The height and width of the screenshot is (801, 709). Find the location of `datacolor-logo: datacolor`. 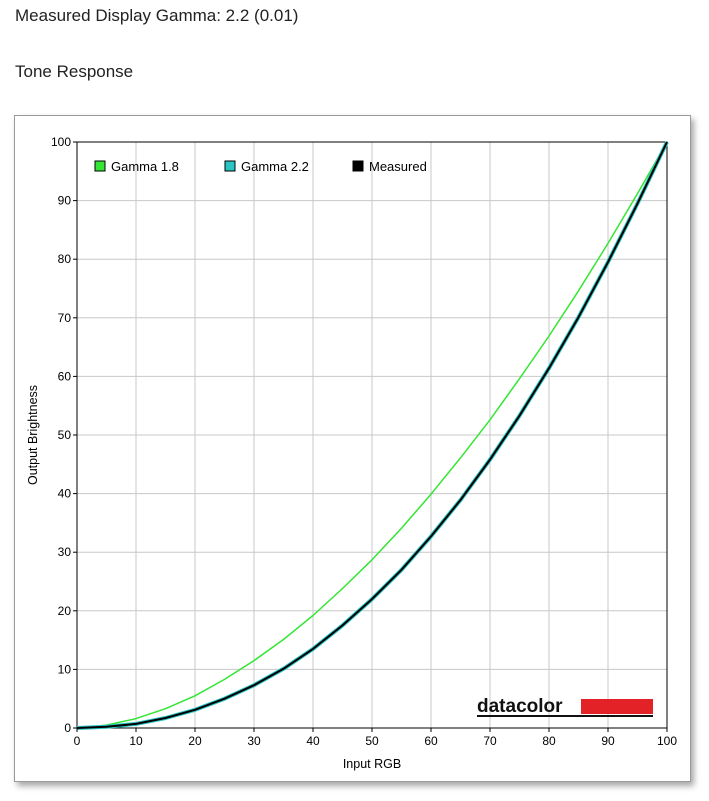

datacolor-logo: datacolor is located at coordinates (565, 706).